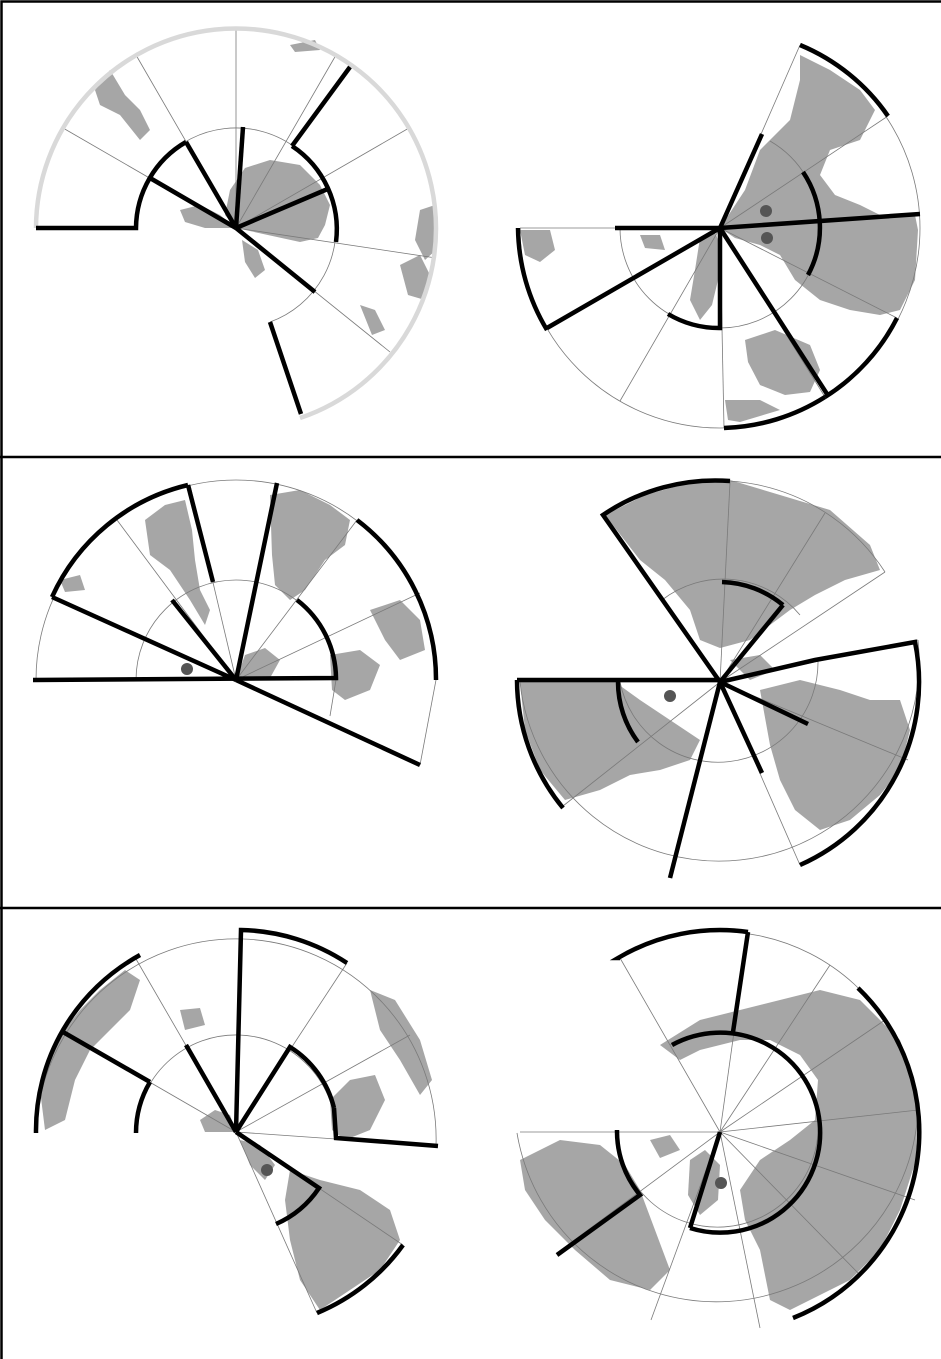  I want to click on panel-1-maze, so click(236, 223).